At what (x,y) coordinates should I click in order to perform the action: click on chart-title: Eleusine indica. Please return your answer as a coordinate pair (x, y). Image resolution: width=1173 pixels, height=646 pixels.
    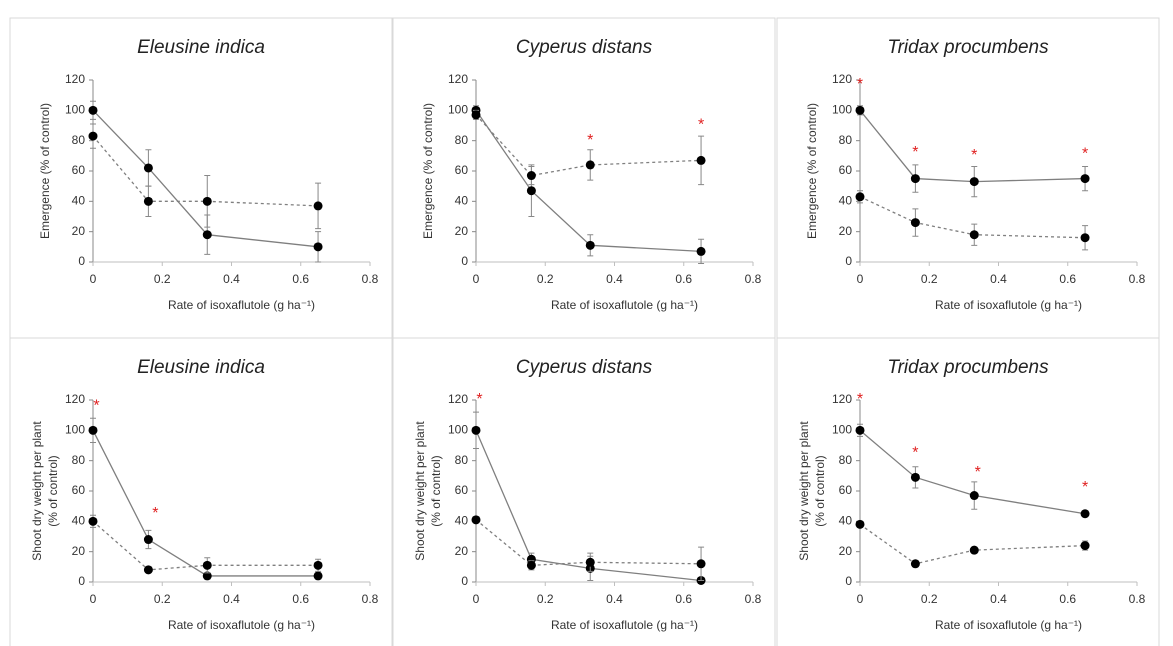
    Looking at the image, I should click on (201, 367).